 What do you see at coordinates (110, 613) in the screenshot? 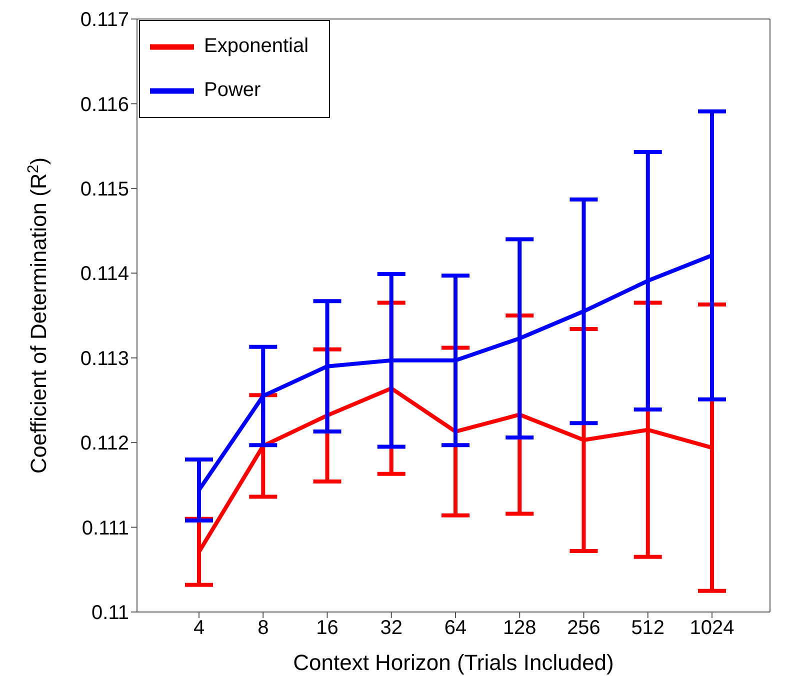
I see `y-tick-label: 0.11` at bounding box center [110, 613].